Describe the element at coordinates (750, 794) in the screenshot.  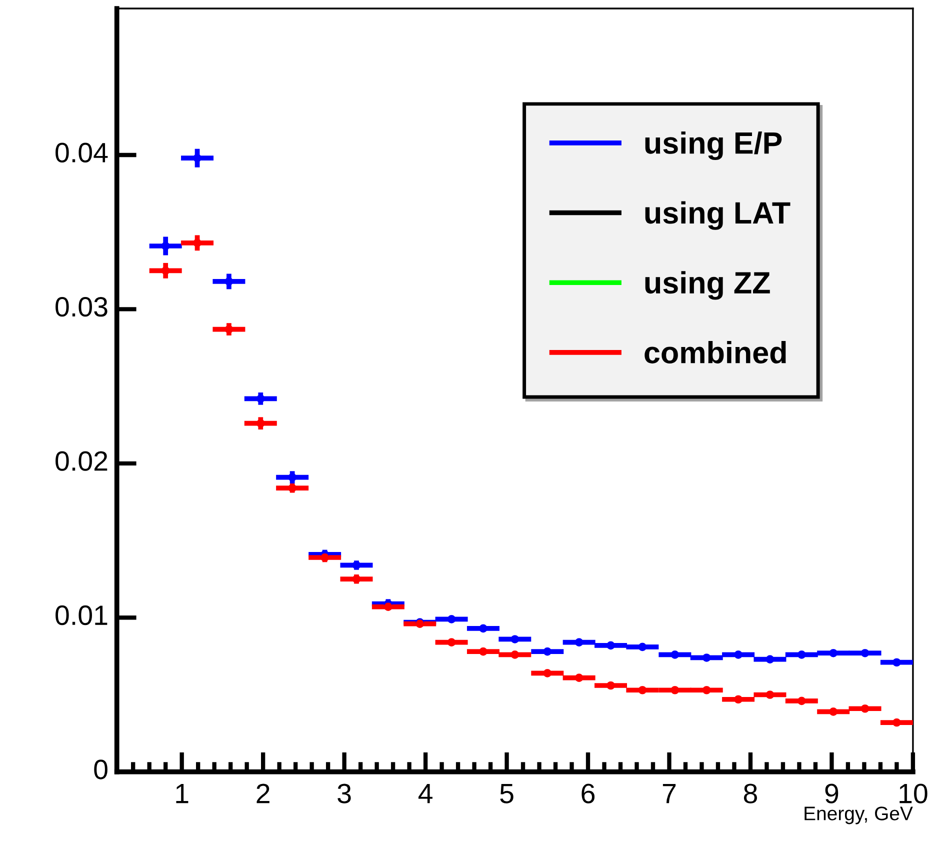
I see `x-tick-label: 8` at that location.